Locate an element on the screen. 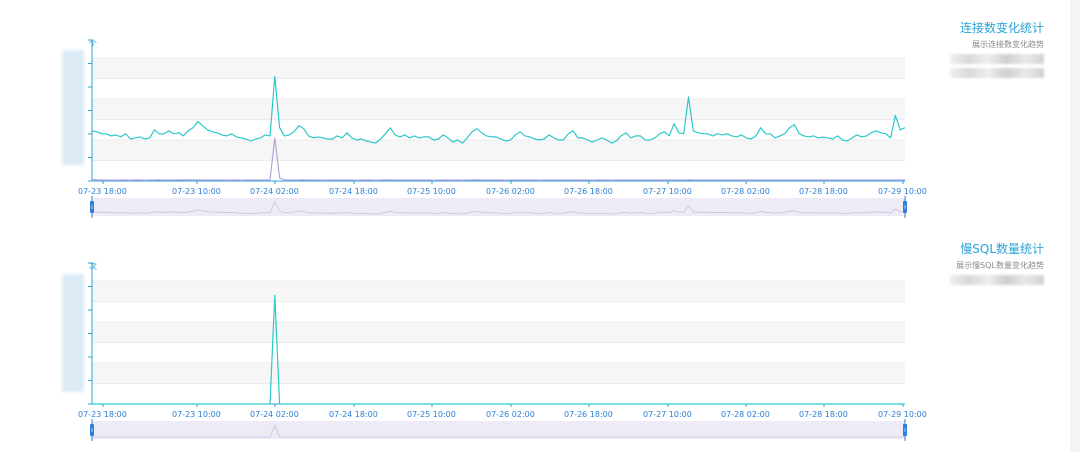 The height and width of the screenshot is (452, 1080). legend-subtitle: 展示连接数变化趋势 is located at coordinates (1008, 44).